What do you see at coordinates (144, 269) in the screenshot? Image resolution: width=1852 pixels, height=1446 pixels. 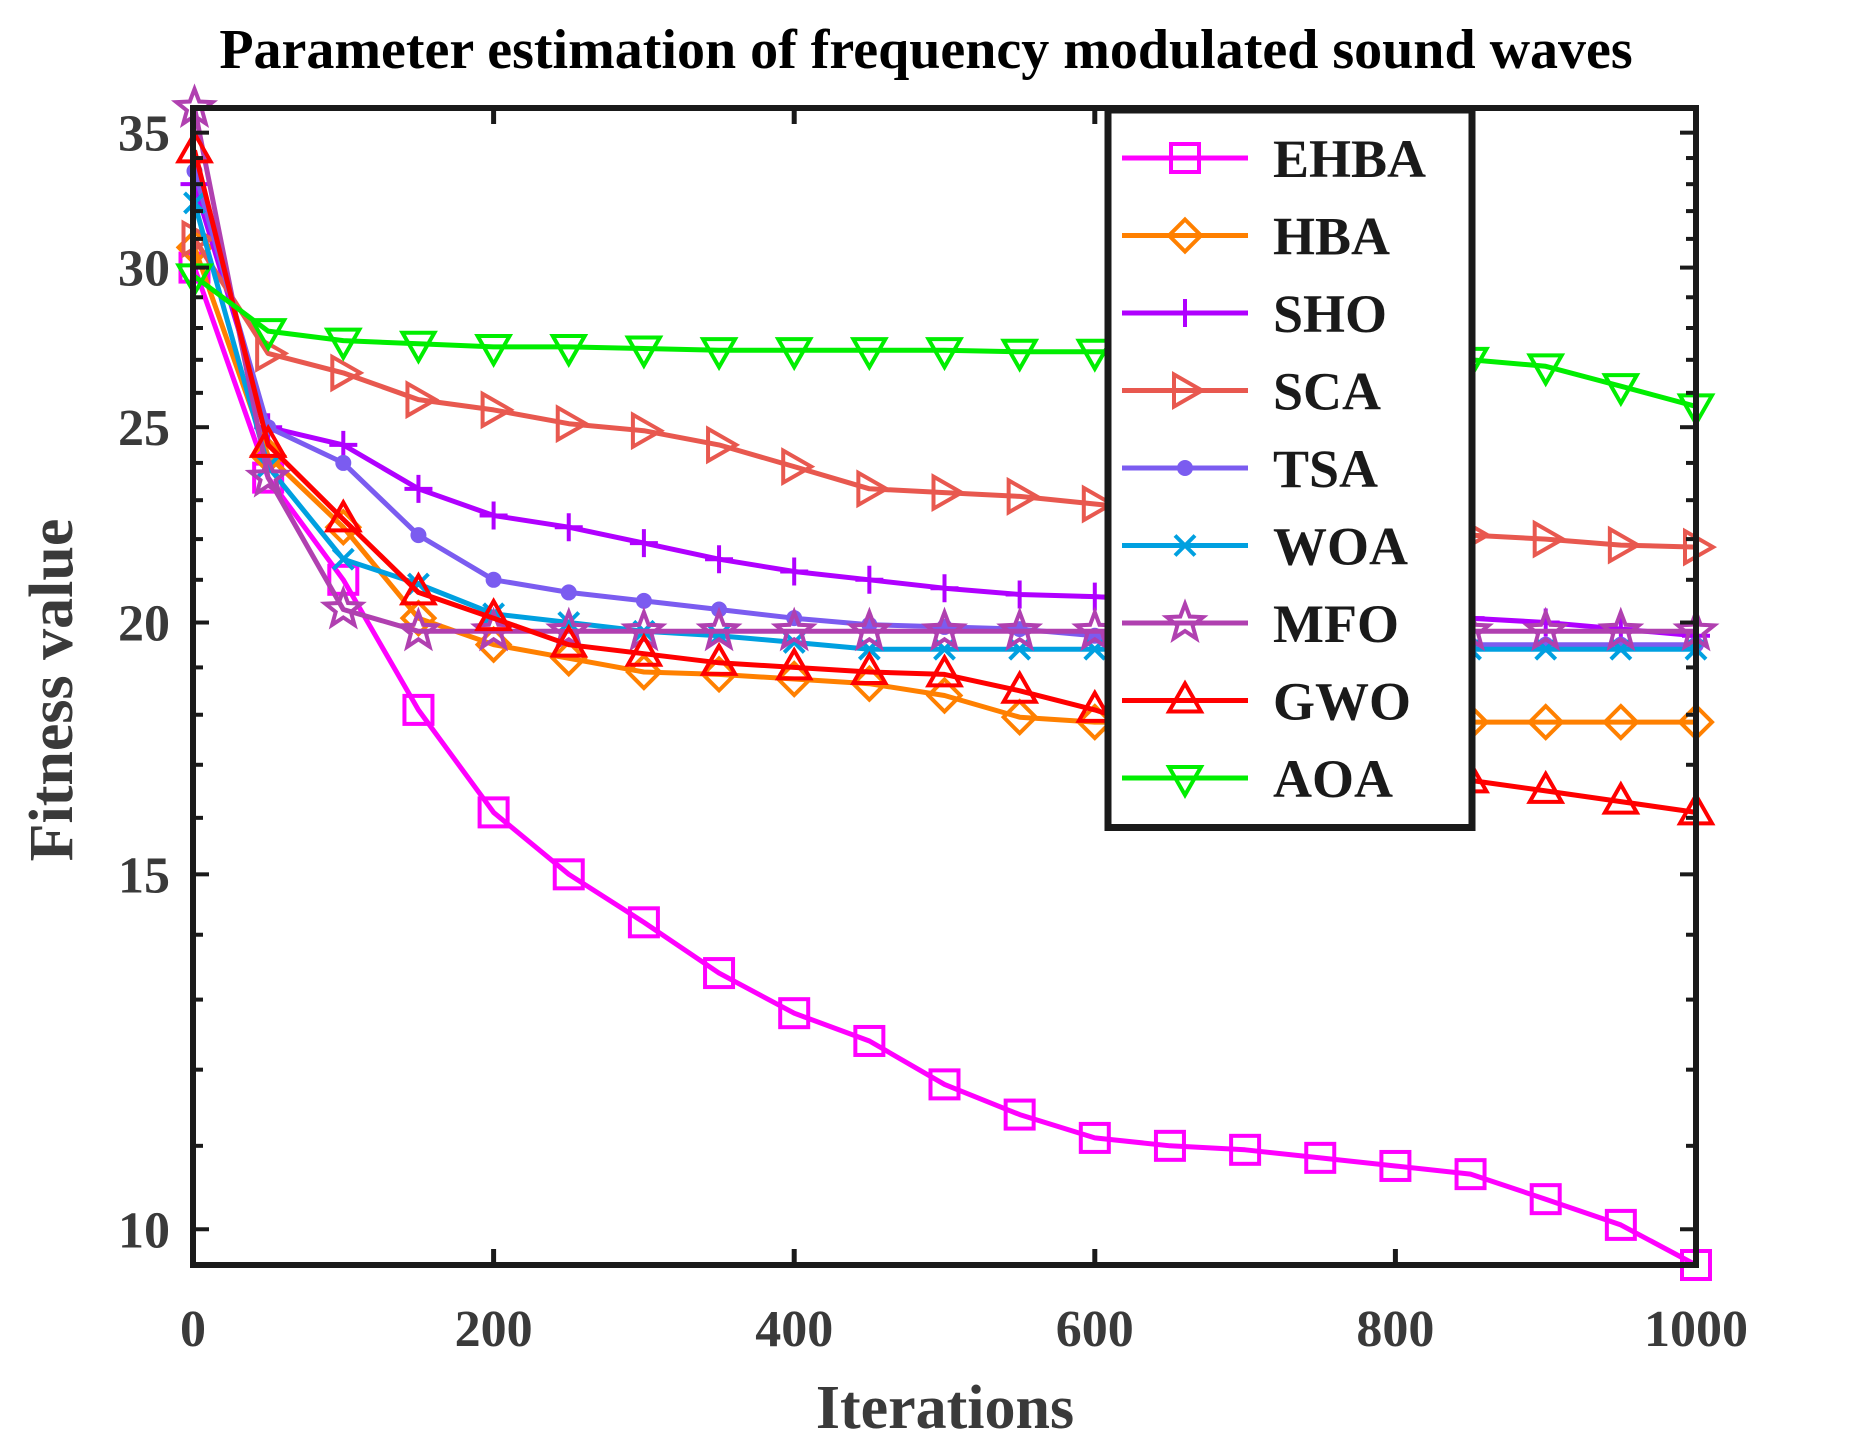 I see `y-tick-label: 30` at bounding box center [144, 269].